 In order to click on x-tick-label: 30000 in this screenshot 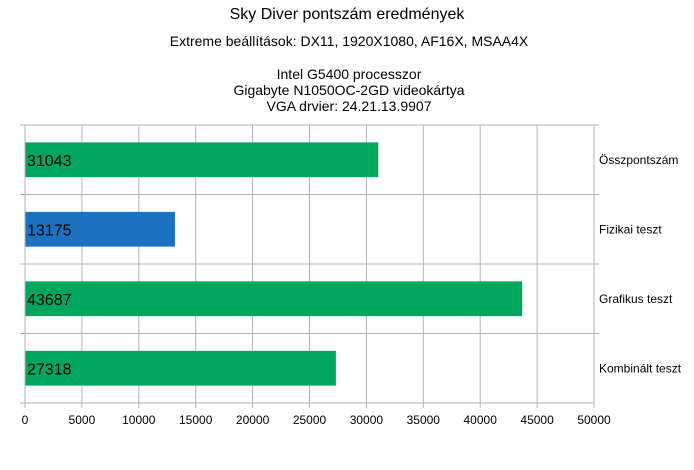, I will do `click(367, 420)`.